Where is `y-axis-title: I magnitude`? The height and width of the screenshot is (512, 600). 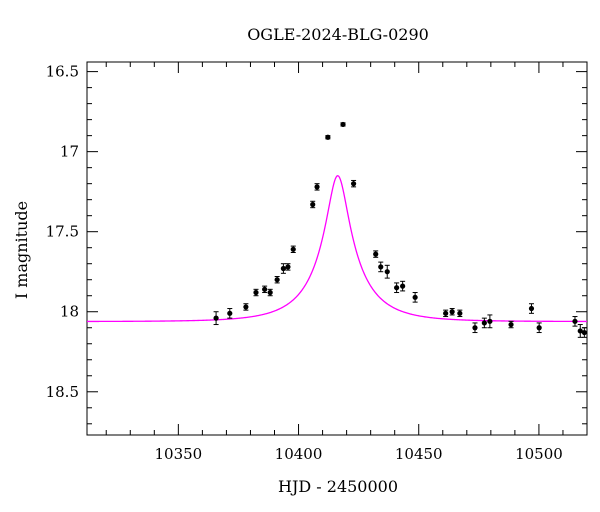 y-axis-title: I magnitude is located at coordinates (21, 250).